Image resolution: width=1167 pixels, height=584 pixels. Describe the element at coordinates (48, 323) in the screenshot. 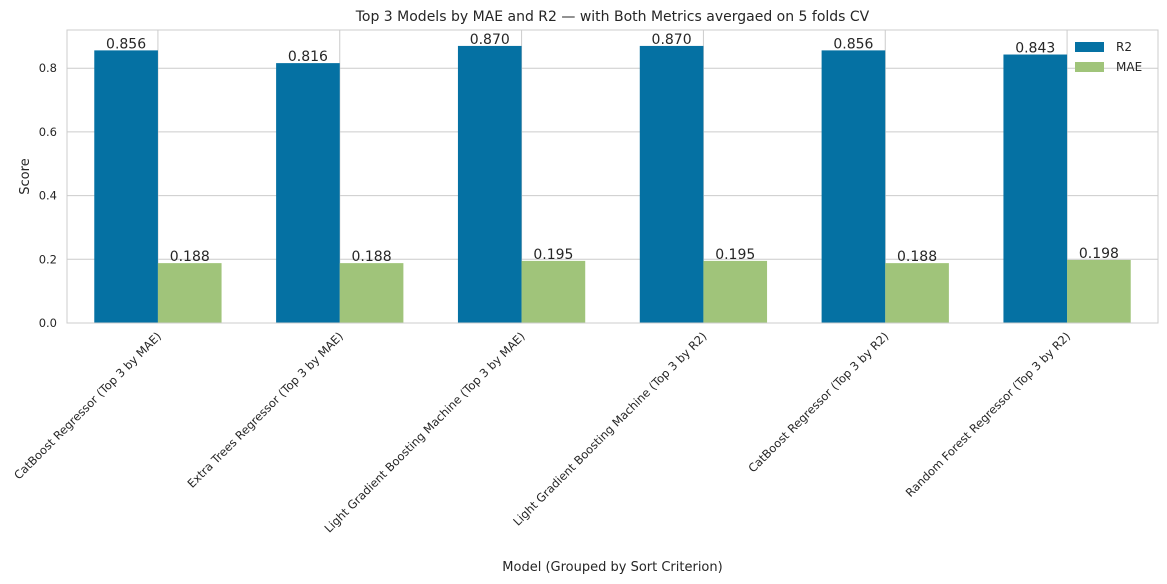

I see `y-tick-label: 0.0` at that location.